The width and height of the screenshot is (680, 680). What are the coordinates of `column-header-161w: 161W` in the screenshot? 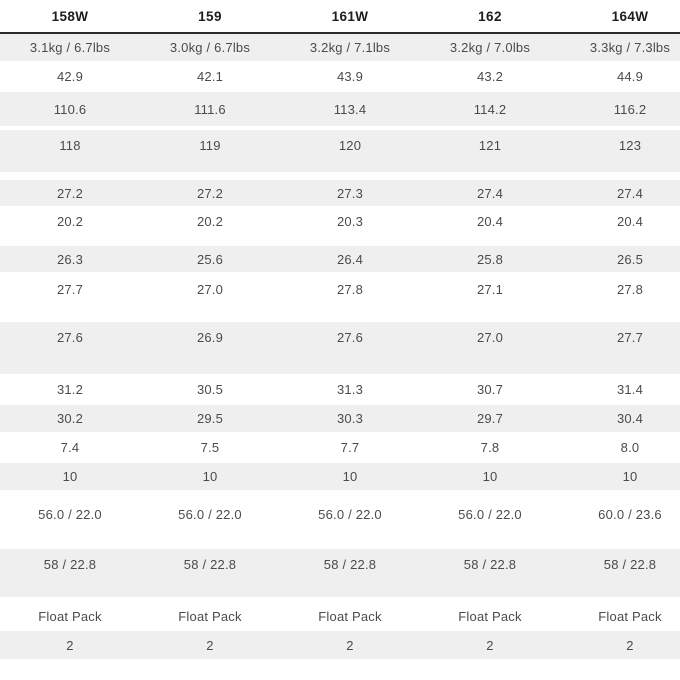 It's located at (350, 16).